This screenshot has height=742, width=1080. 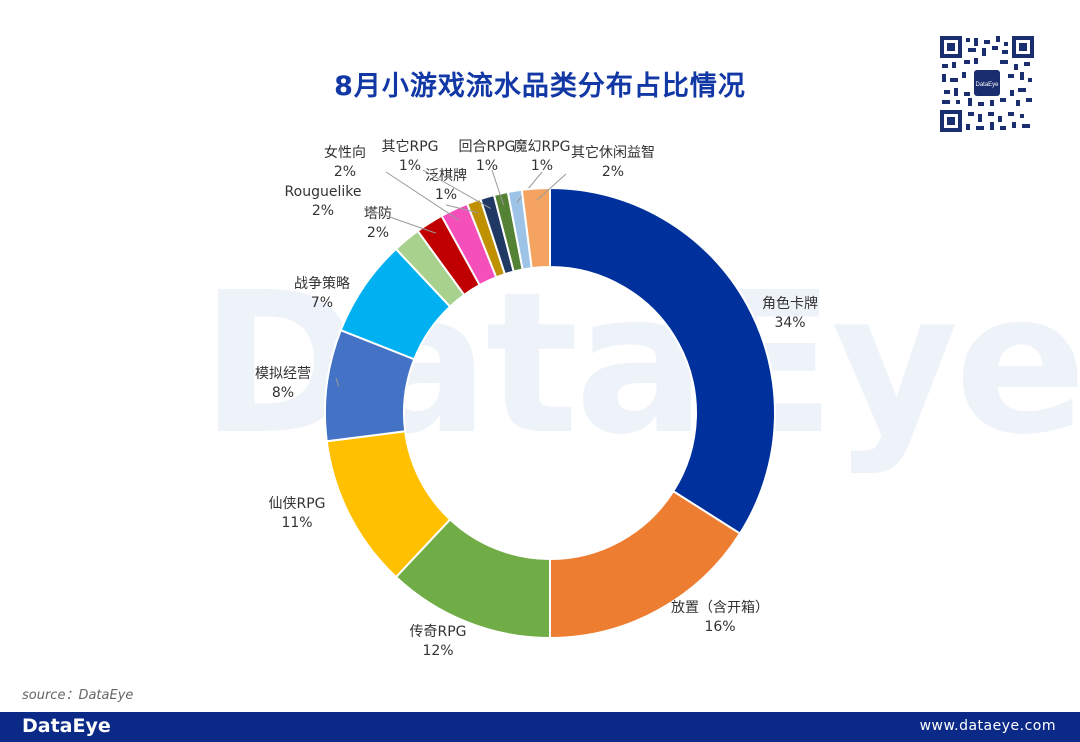 What do you see at coordinates (283, 393) in the screenshot?
I see `slice-percent: 8%` at bounding box center [283, 393].